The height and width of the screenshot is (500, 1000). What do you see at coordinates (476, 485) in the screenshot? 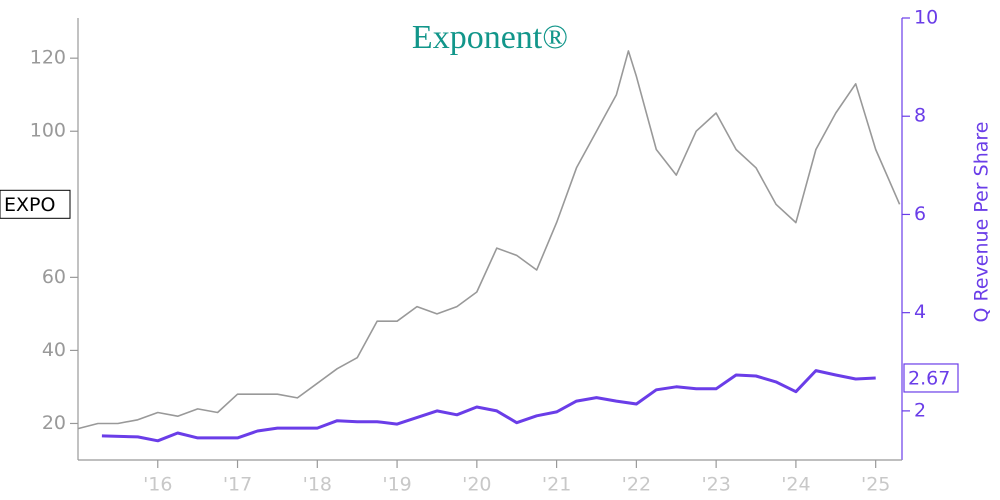
I see `x-tick-label: '20` at bounding box center [476, 485].